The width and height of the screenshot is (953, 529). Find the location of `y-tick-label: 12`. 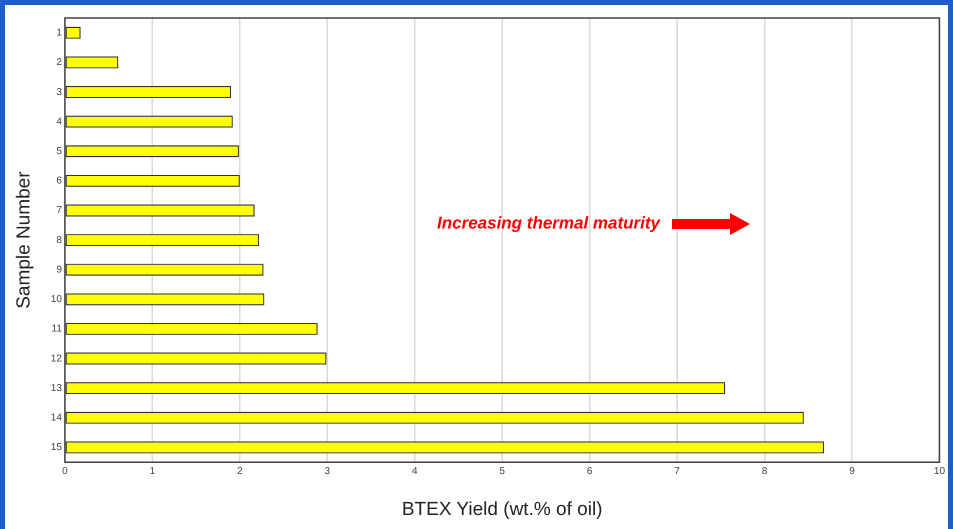

y-tick-label: 12 is located at coordinates (56, 358).